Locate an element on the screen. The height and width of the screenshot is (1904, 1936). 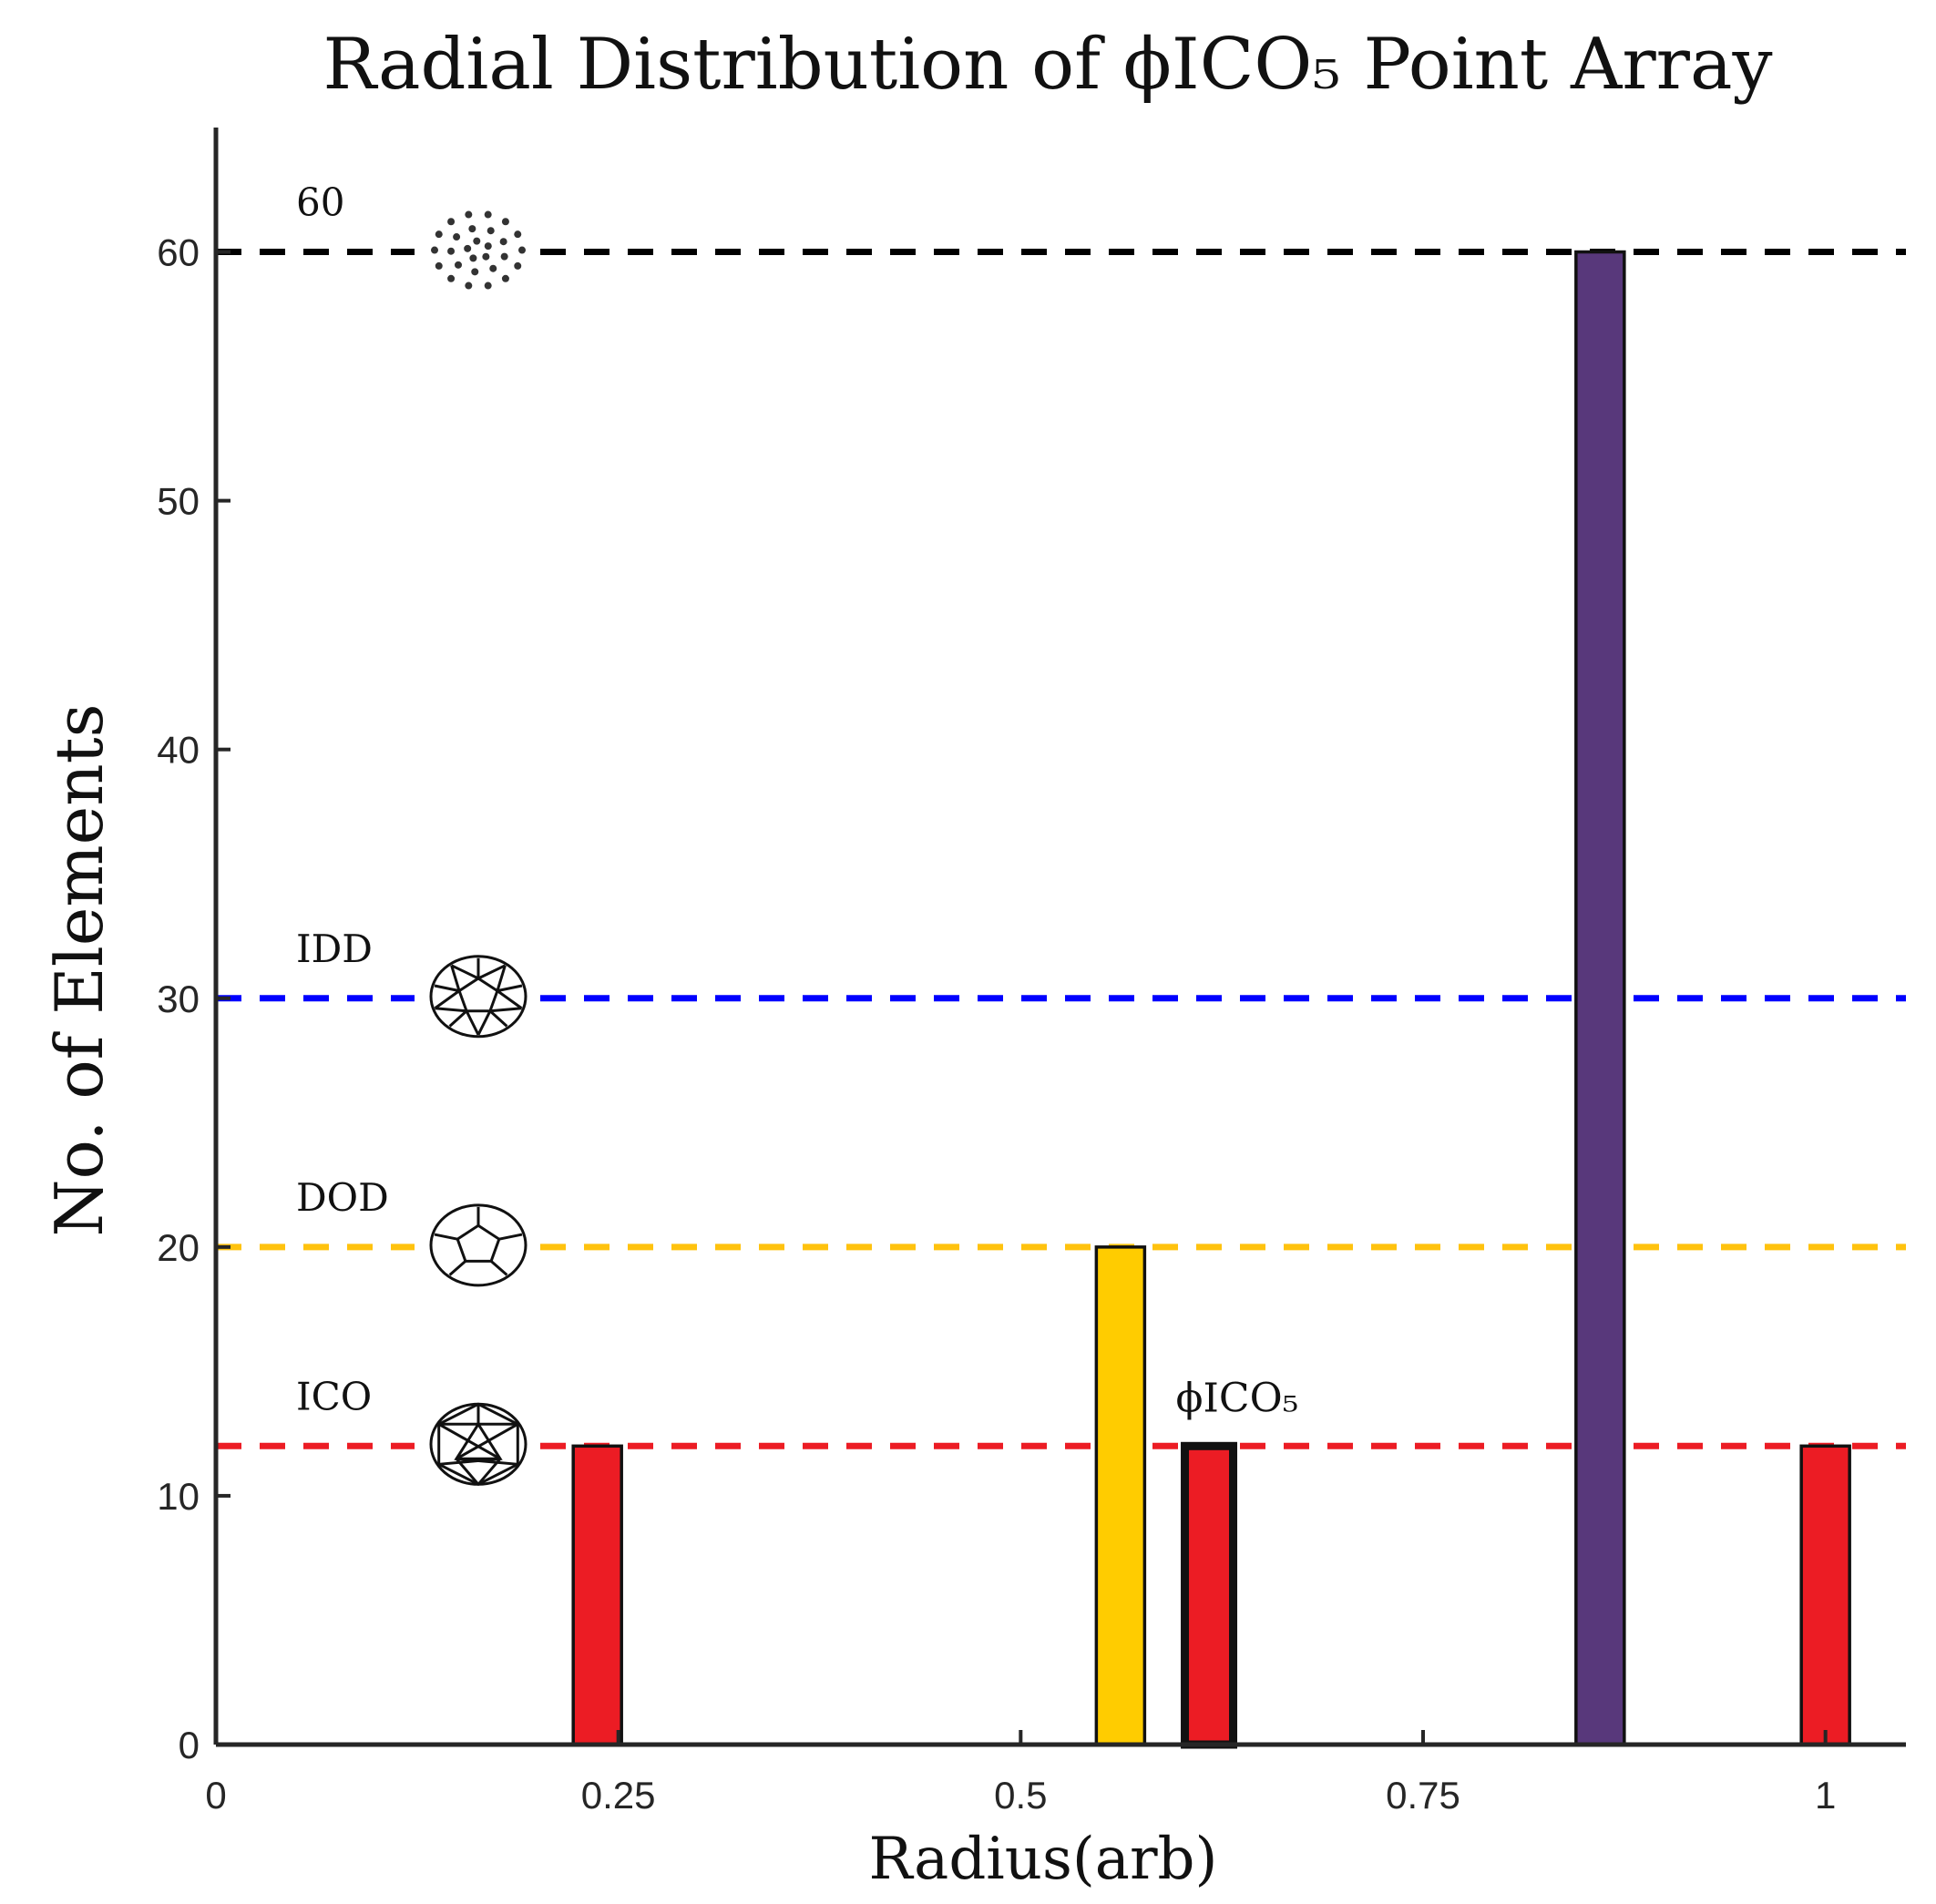
y-tick-label: 50 is located at coordinates (178, 502).